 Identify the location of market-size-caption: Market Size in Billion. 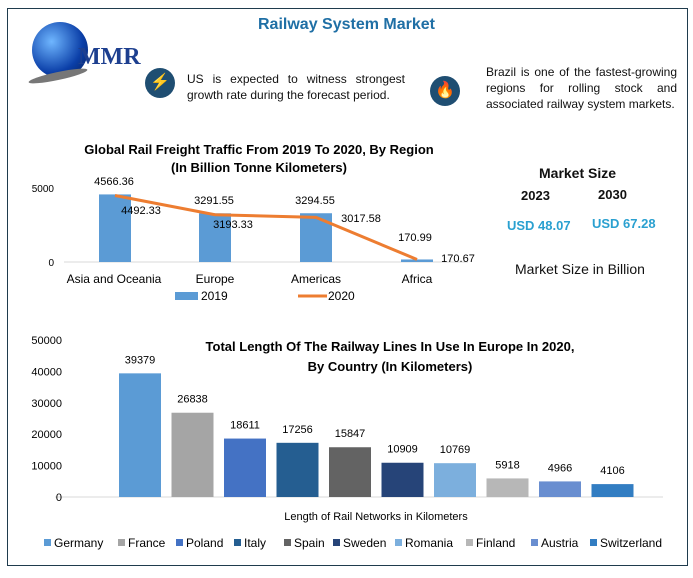
(580, 269).